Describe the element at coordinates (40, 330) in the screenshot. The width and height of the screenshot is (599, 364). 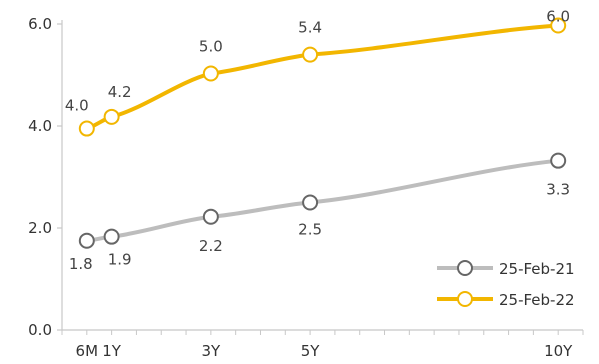
I see `y-tick-label: 0.0` at that location.